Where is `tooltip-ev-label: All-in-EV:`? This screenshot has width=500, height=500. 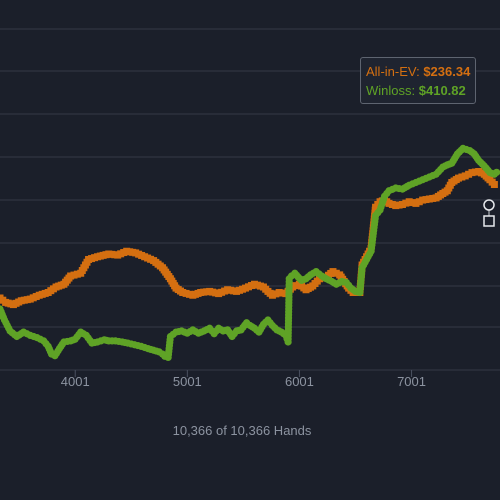 tooltip-ev-label: All-in-EV: is located at coordinates (393, 71).